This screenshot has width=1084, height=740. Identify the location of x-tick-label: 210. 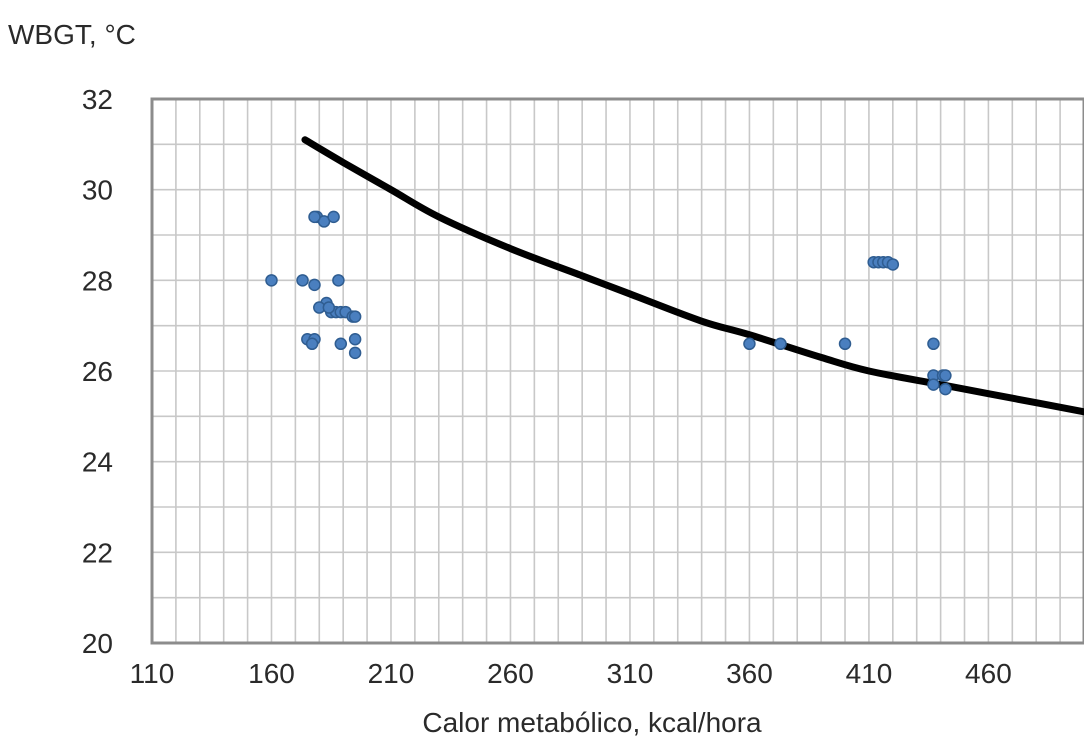
(391, 673).